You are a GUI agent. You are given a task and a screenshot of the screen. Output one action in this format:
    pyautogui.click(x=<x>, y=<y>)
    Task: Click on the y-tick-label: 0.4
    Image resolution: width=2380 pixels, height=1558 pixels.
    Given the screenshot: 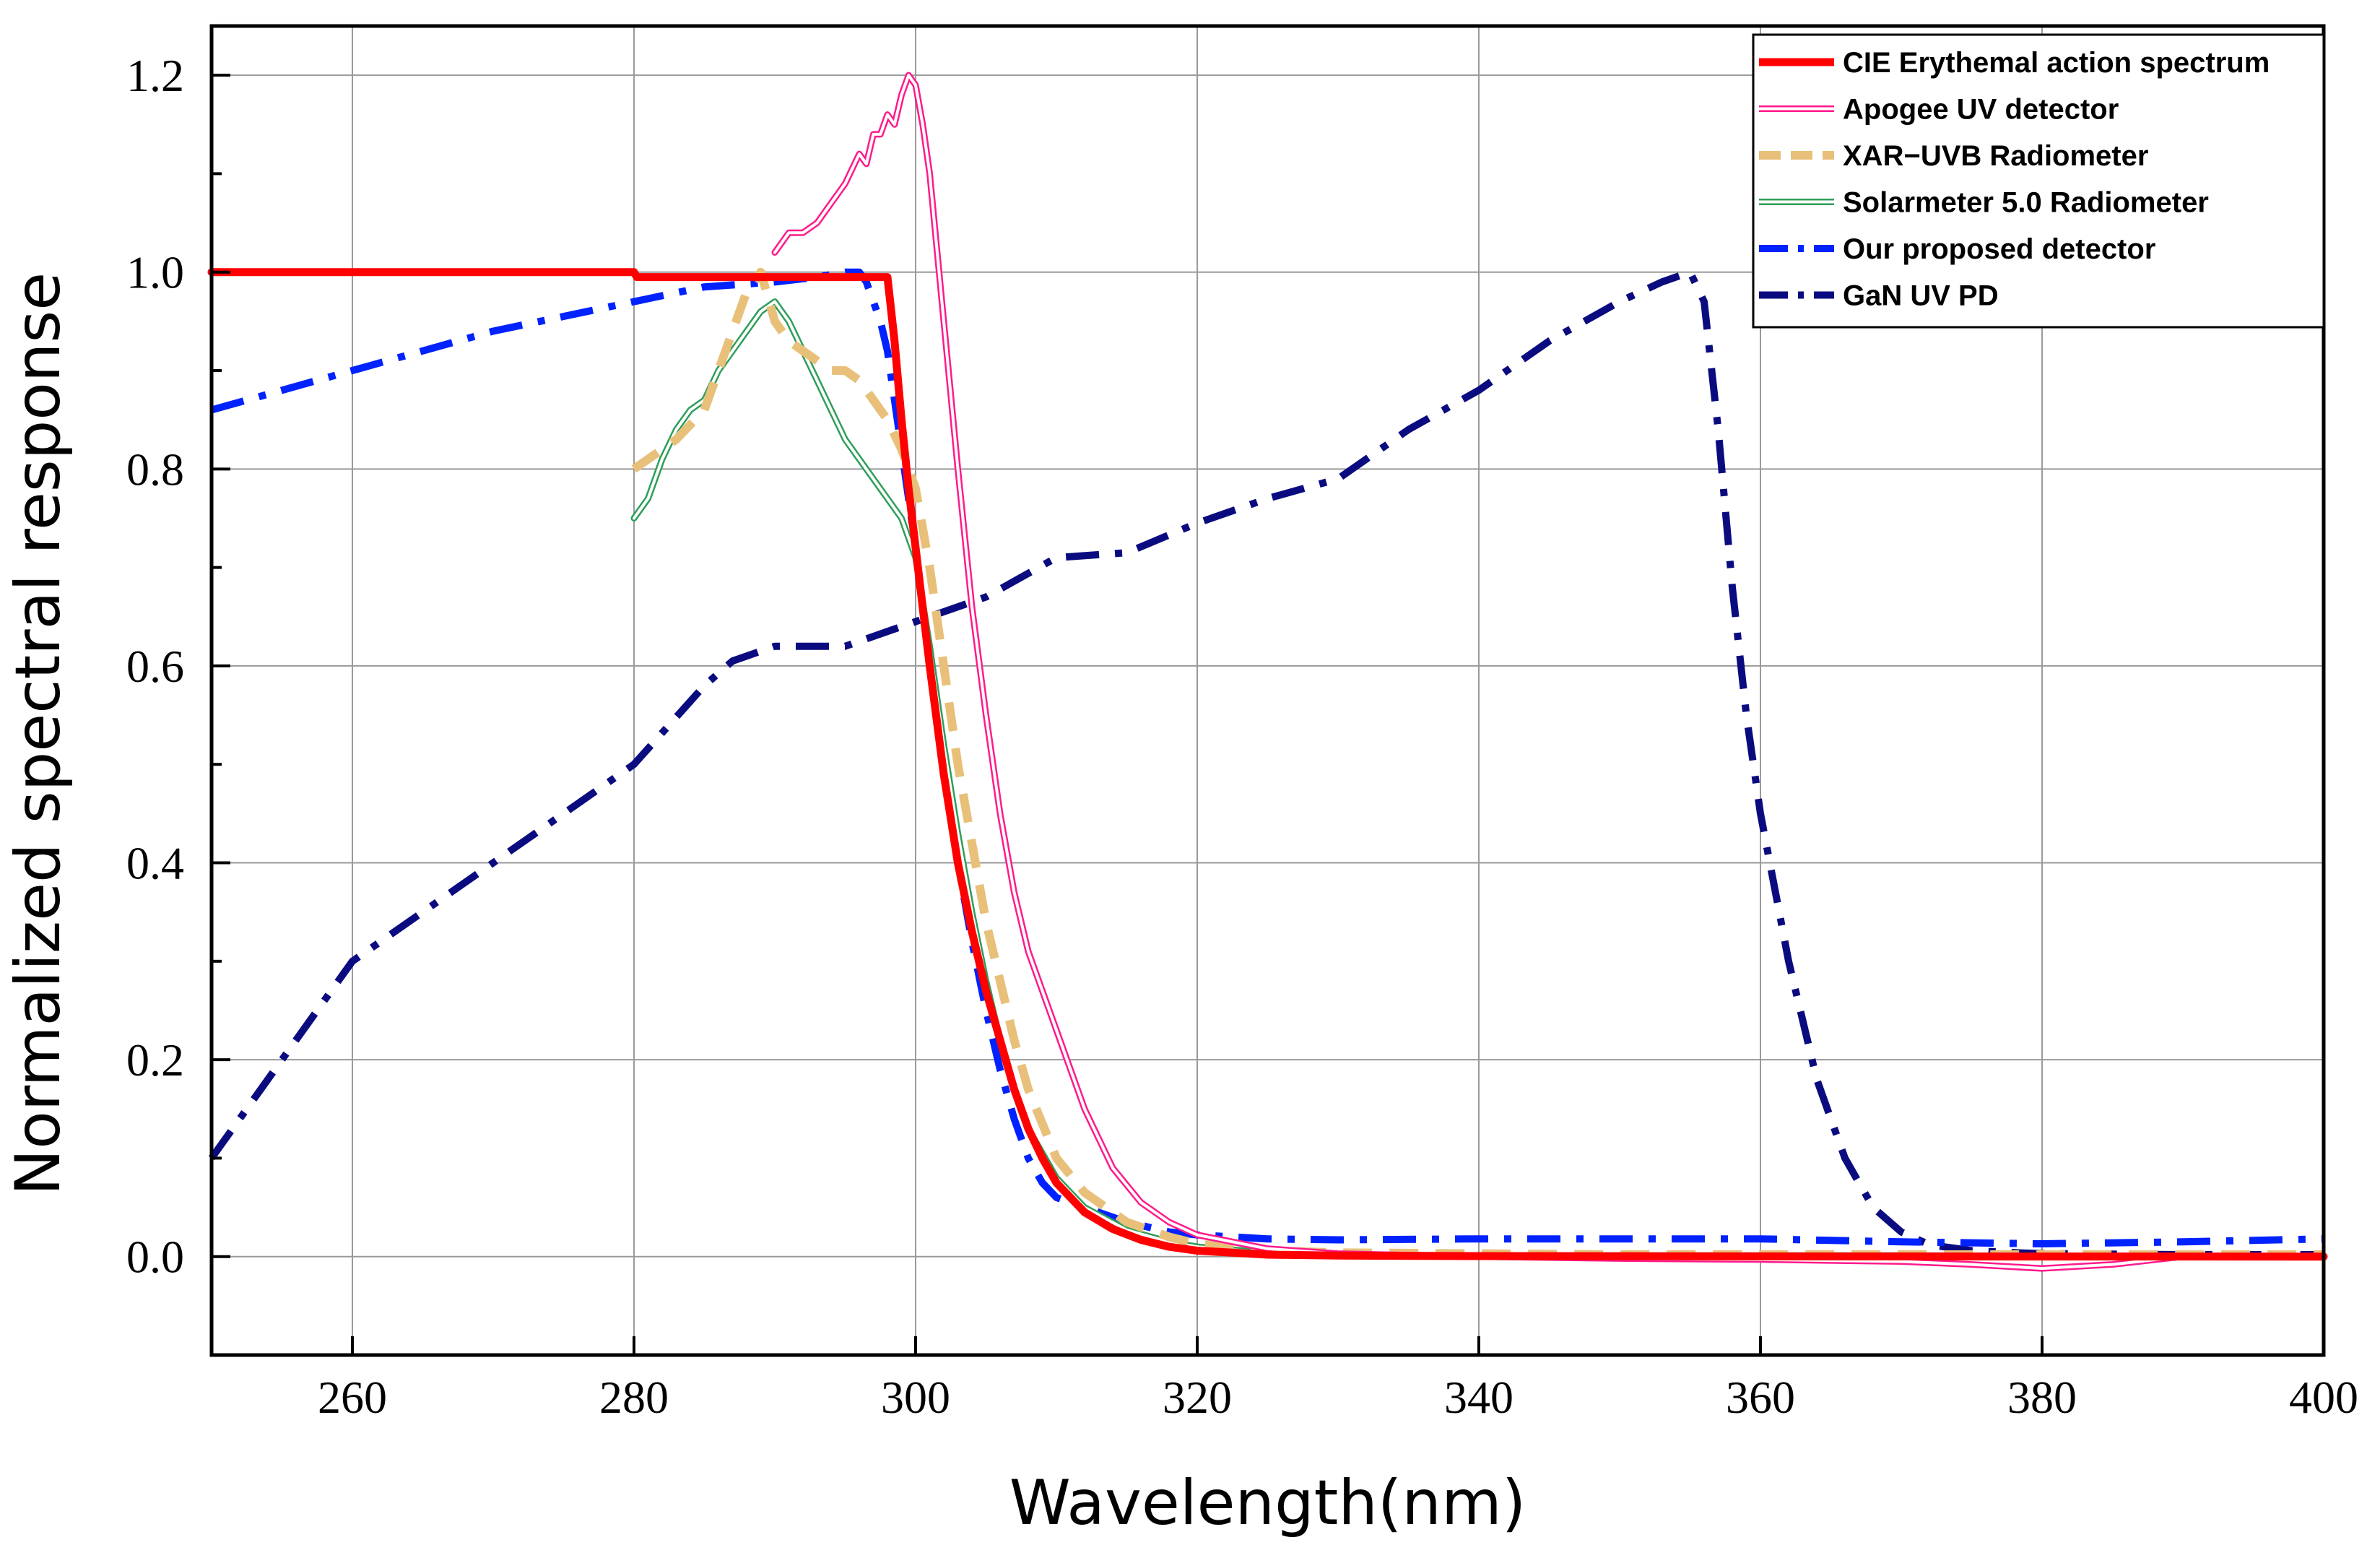 What is the action you would take?
    pyautogui.click(x=155, y=863)
    